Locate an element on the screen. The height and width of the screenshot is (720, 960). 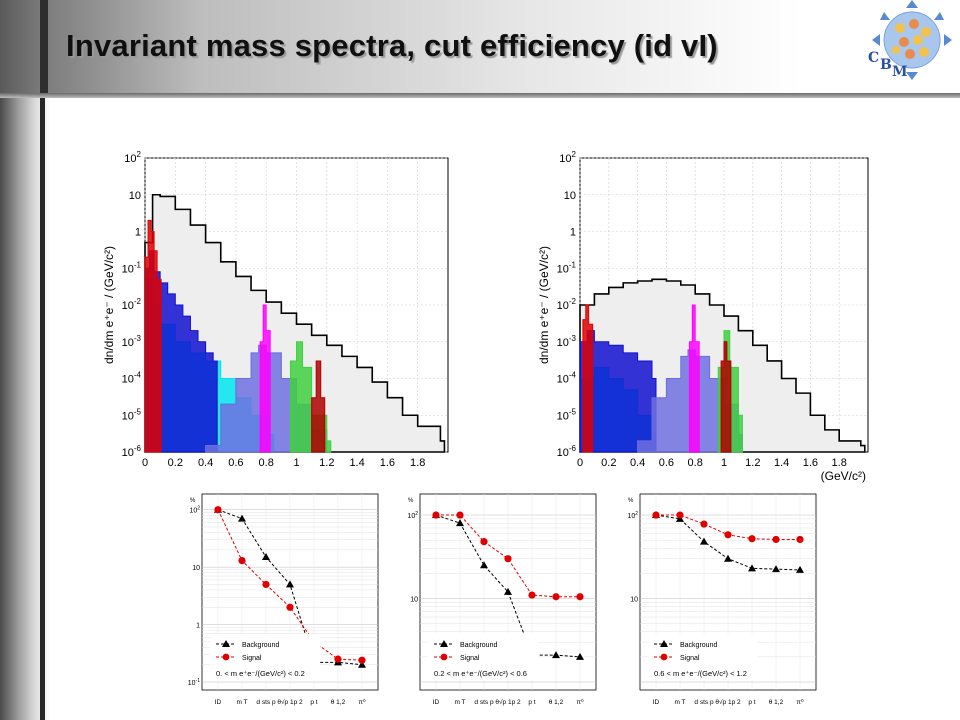
y-tick-label: 10⁻¹ is located at coordinates (194, 682).